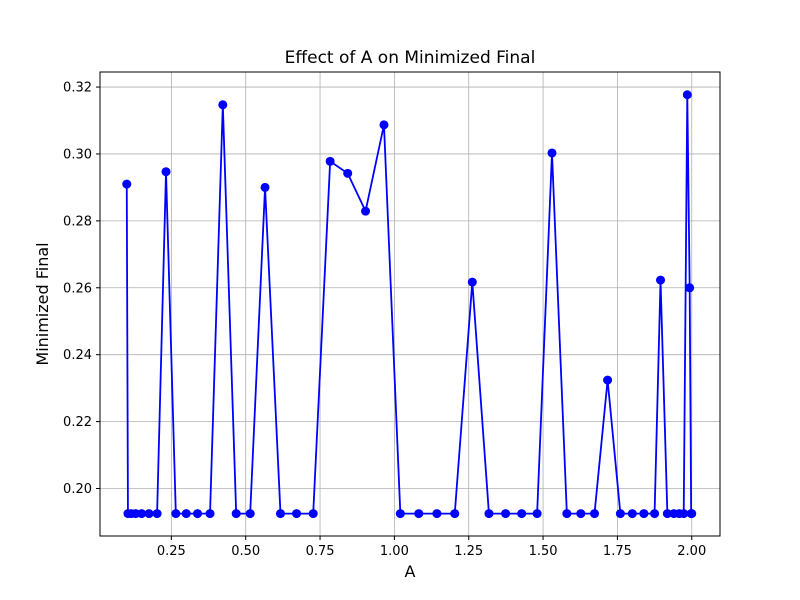 The image size is (800, 600). What do you see at coordinates (77, 355) in the screenshot?
I see `y-tick-label: 0.24` at bounding box center [77, 355].